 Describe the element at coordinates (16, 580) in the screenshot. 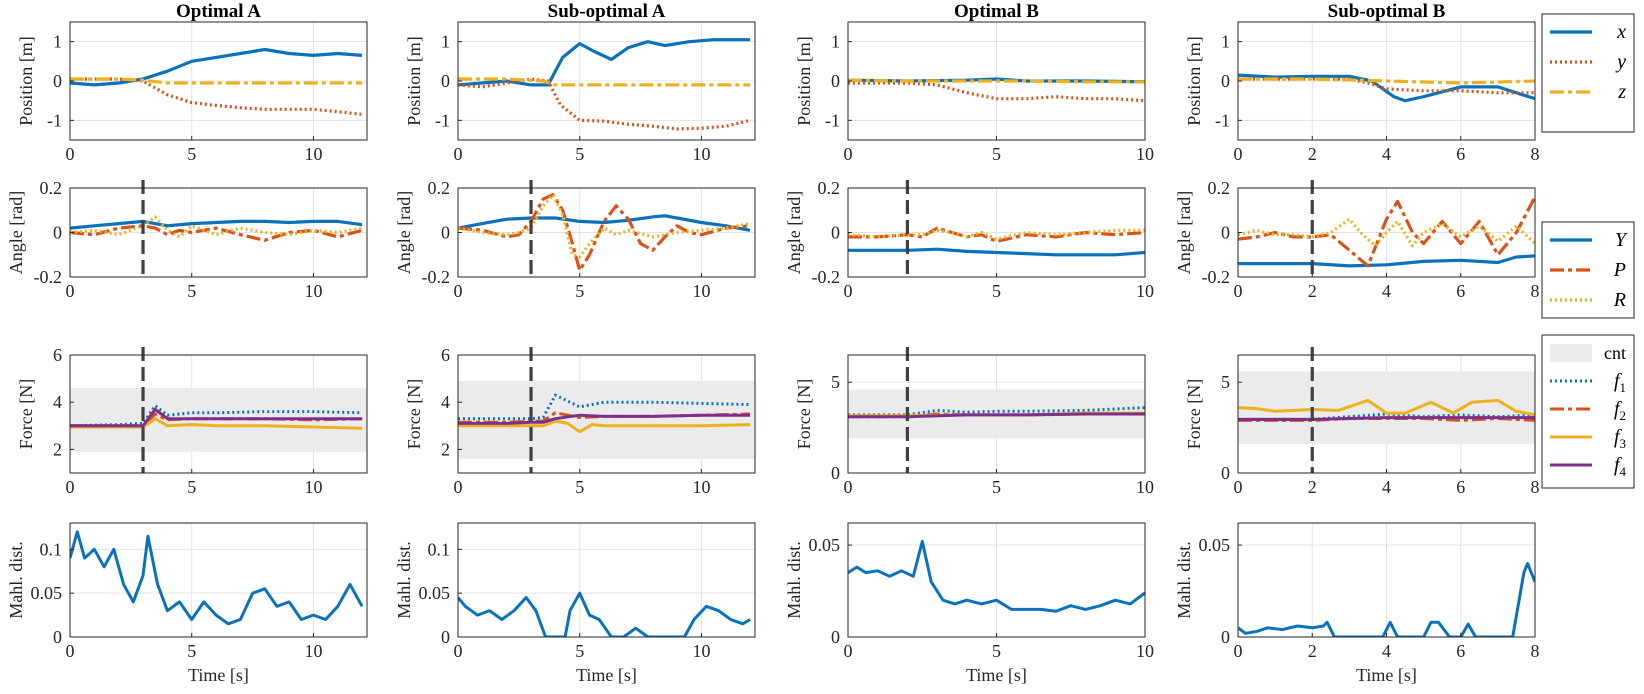

I see `y-axis-label: Mahl. dist.` at that location.